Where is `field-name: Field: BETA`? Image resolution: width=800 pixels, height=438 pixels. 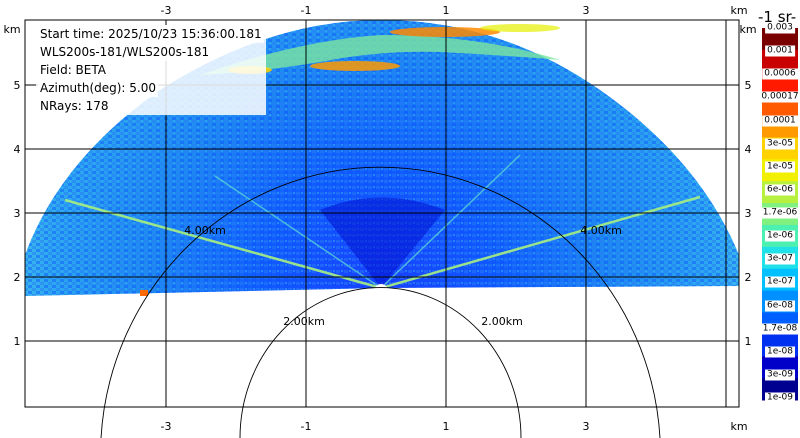
field-name: Field: BETA is located at coordinates (73, 70).